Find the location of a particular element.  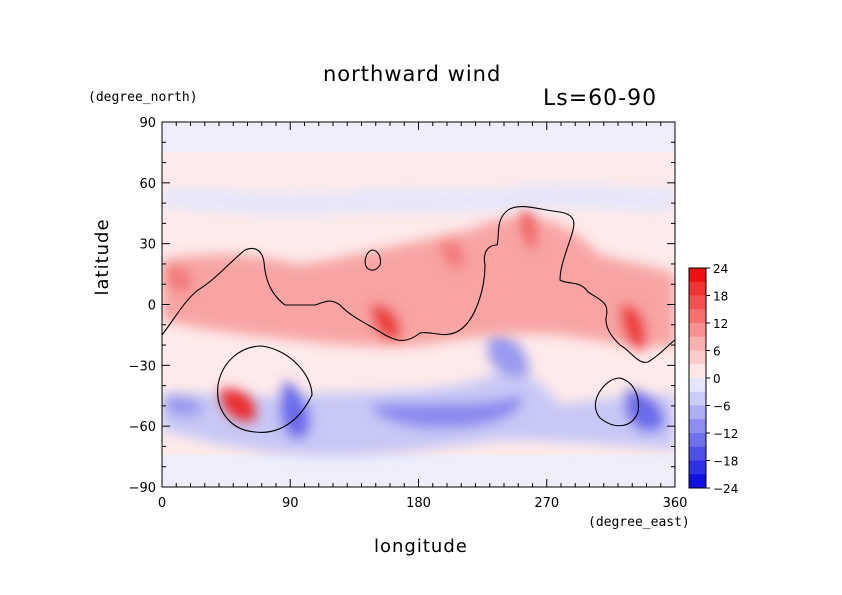

colorbar-label: 6 is located at coordinates (717, 352).